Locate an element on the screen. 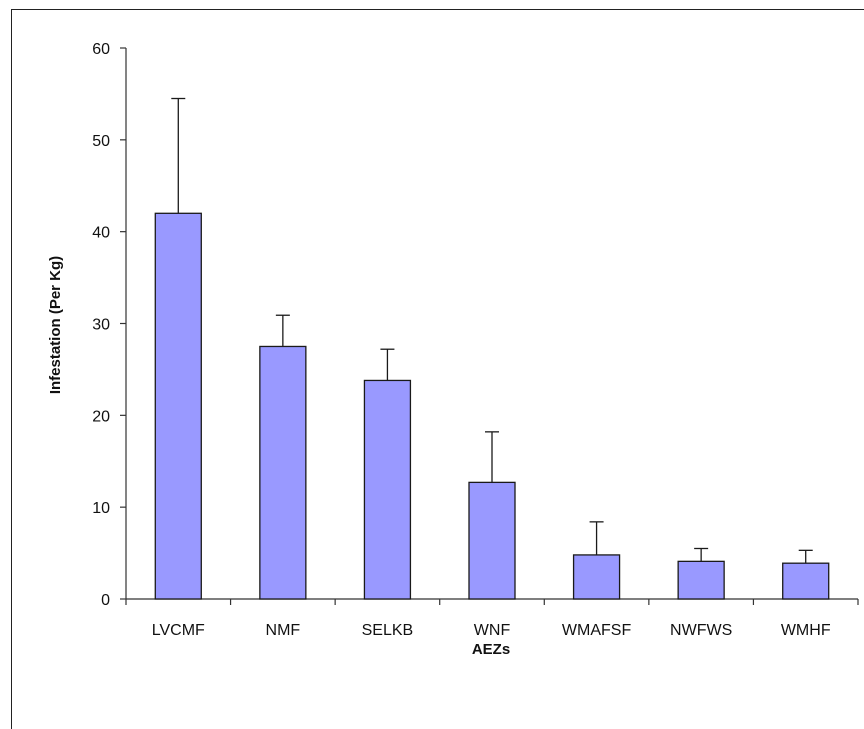  y-tick-label: 0 is located at coordinates (105, 600).